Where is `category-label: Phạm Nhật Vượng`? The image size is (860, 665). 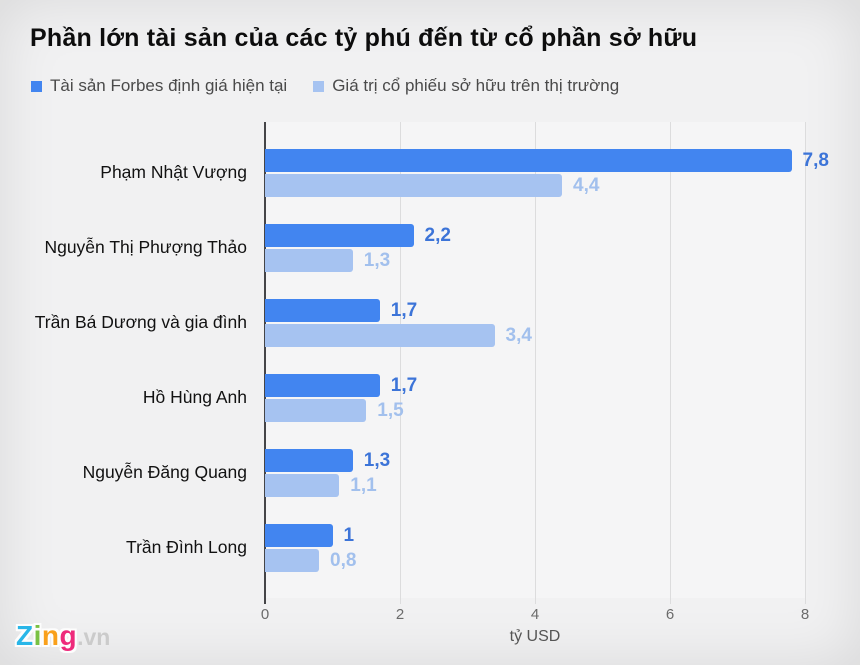 category-label: Phạm Nhật Vượng is located at coordinates (173, 172).